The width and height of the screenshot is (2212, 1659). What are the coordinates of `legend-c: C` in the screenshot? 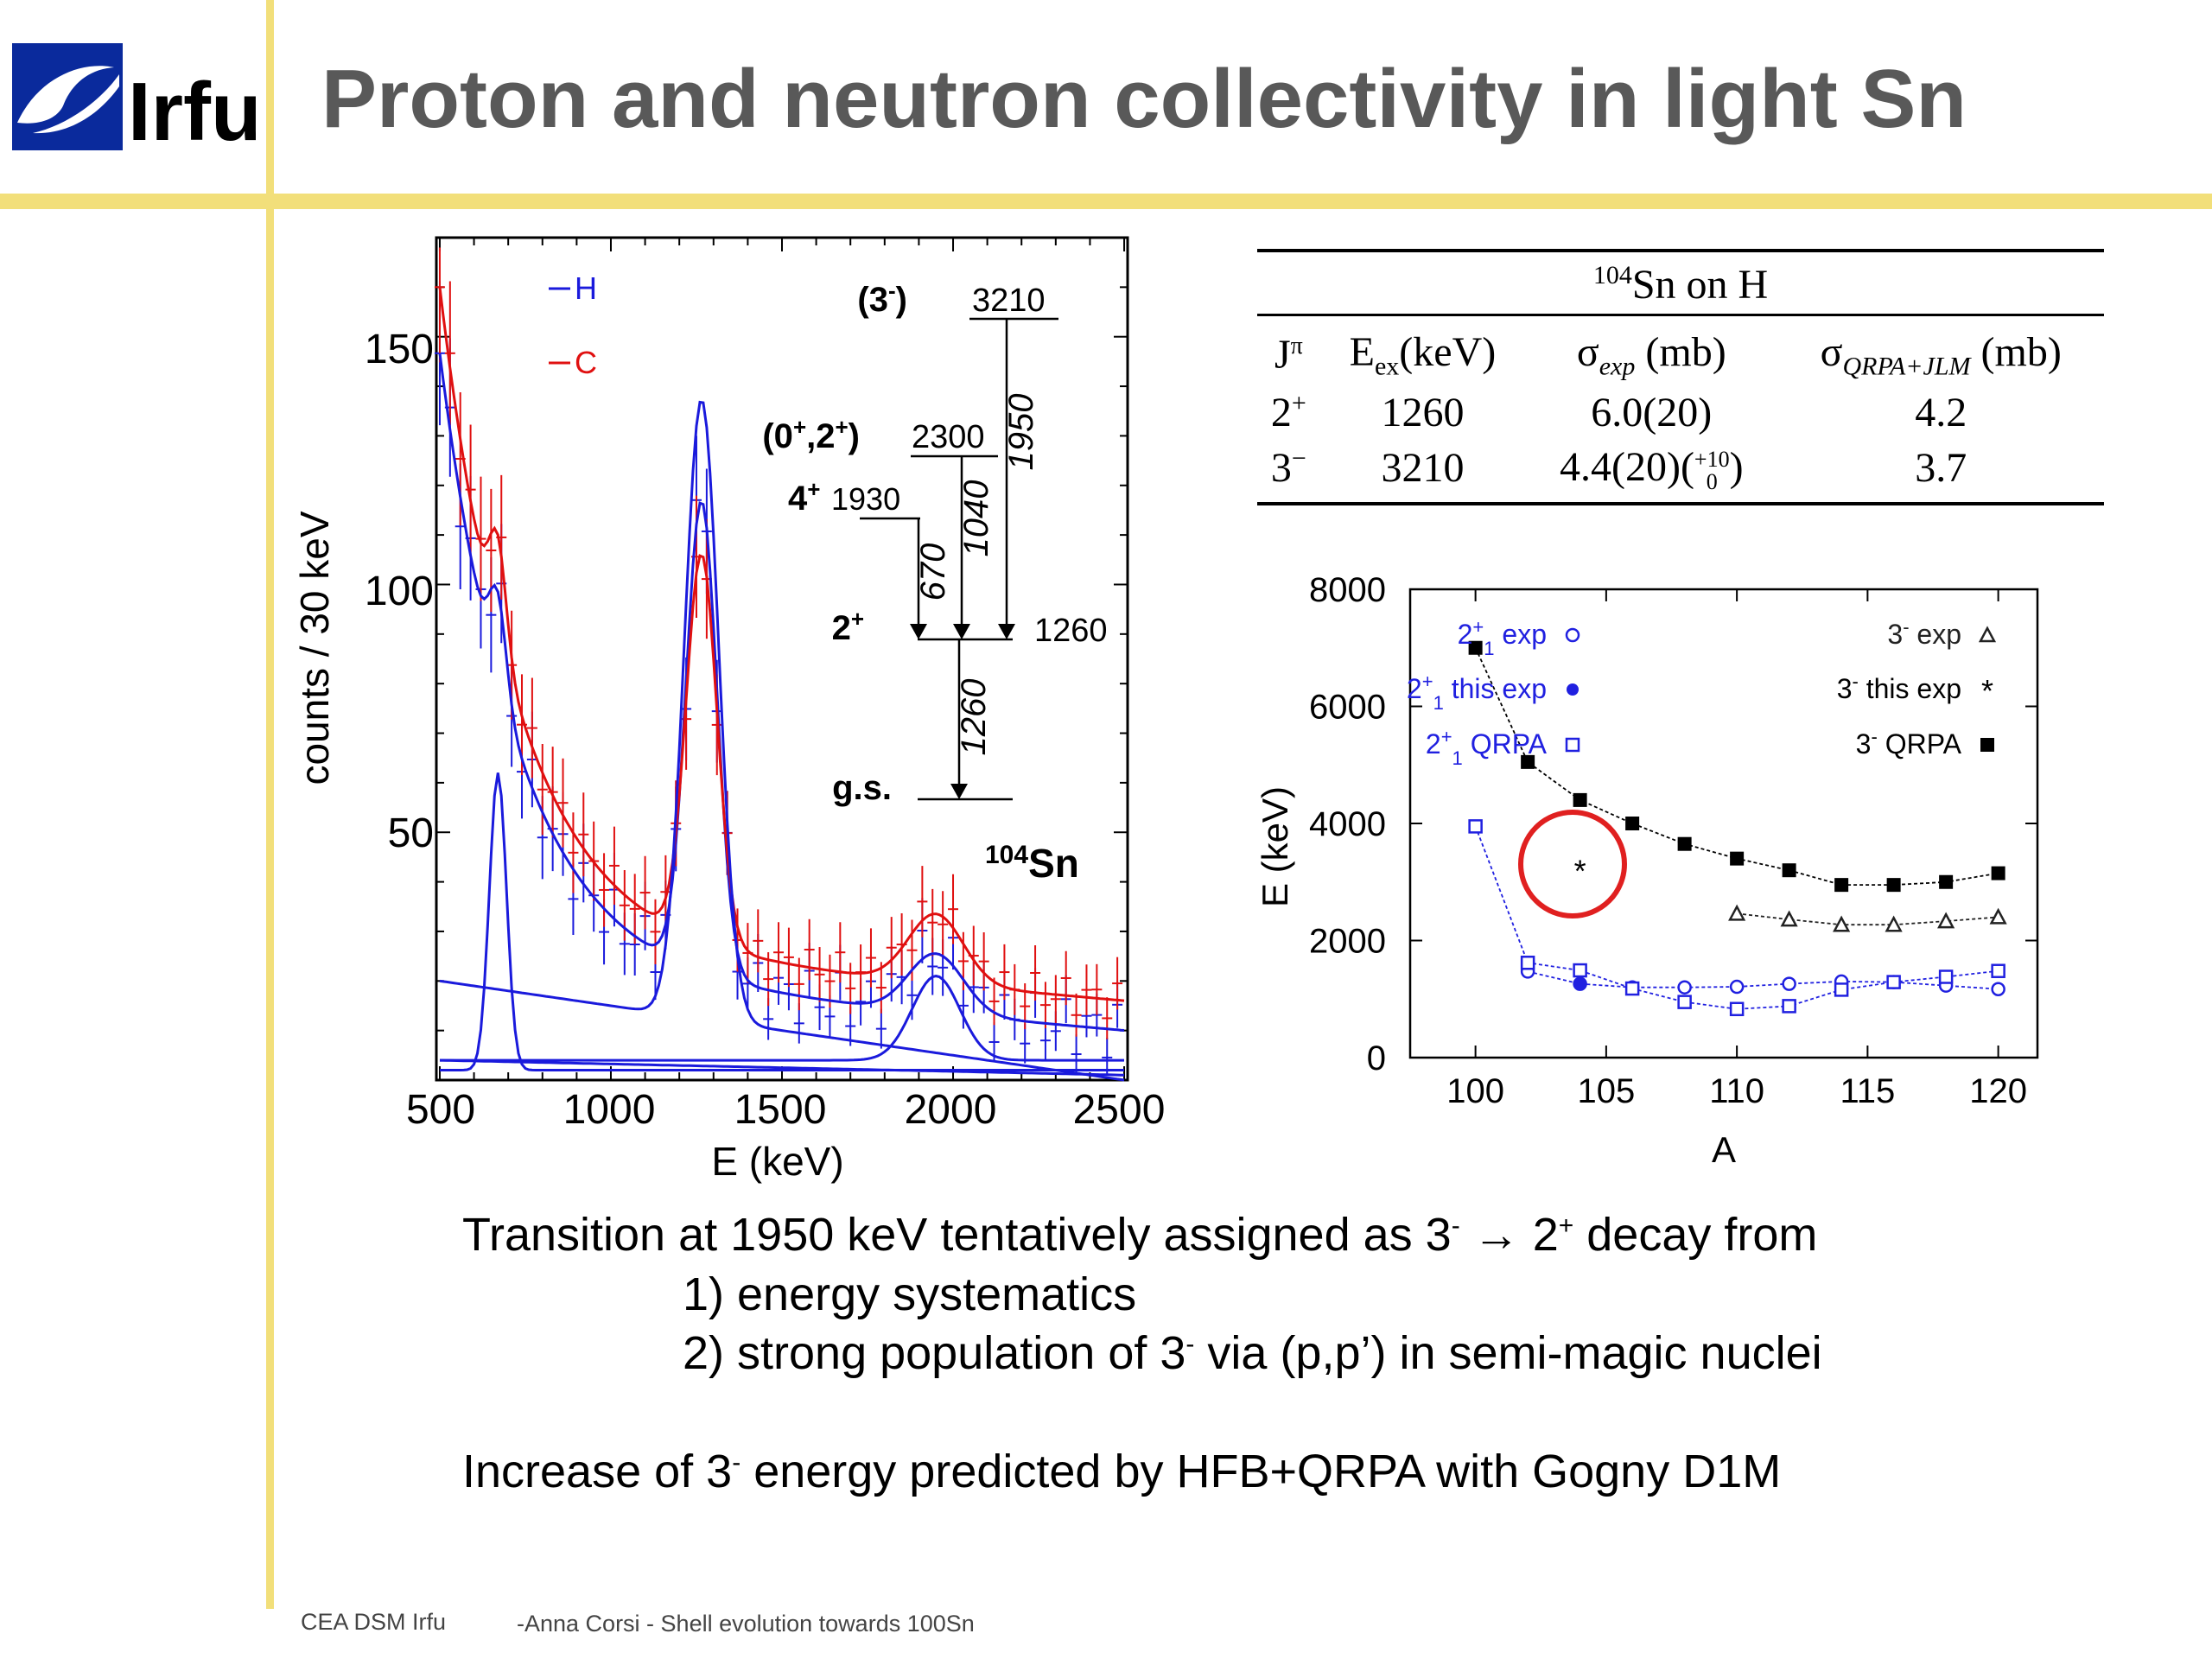 It's located at (586, 362).